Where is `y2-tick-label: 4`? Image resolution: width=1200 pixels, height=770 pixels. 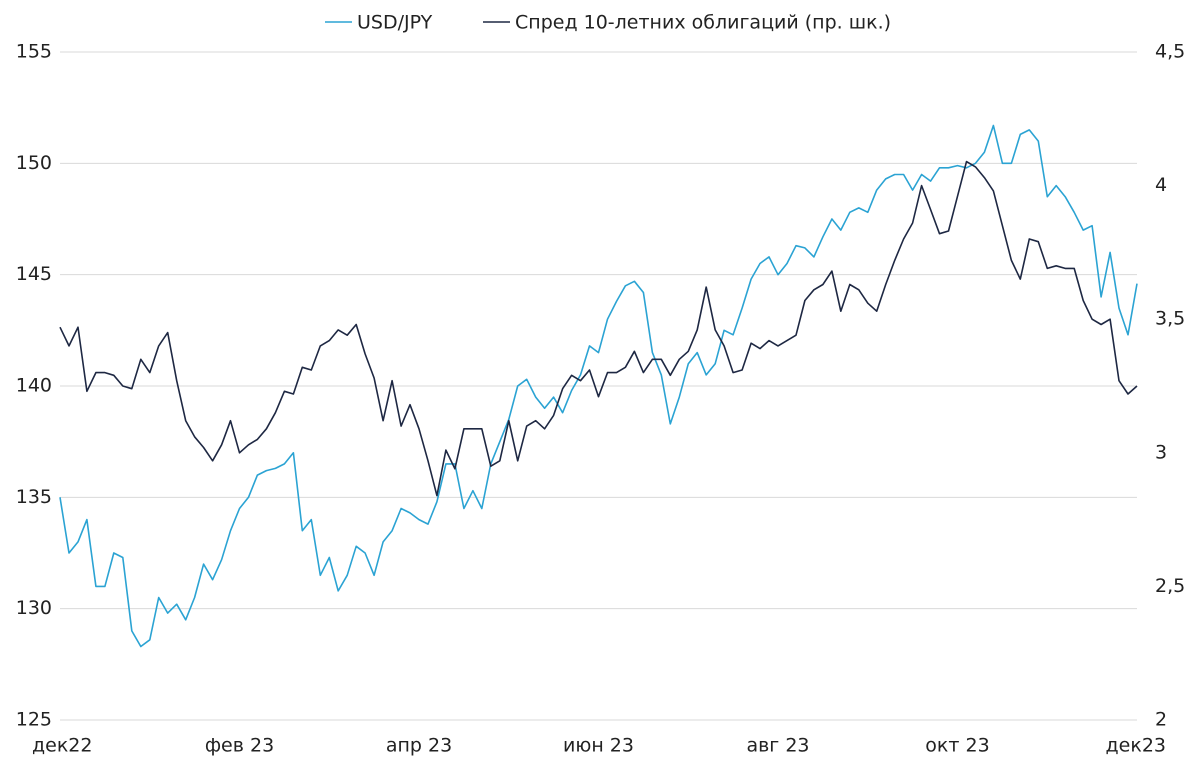 y2-tick-label: 4 is located at coordinates (1161, 185).